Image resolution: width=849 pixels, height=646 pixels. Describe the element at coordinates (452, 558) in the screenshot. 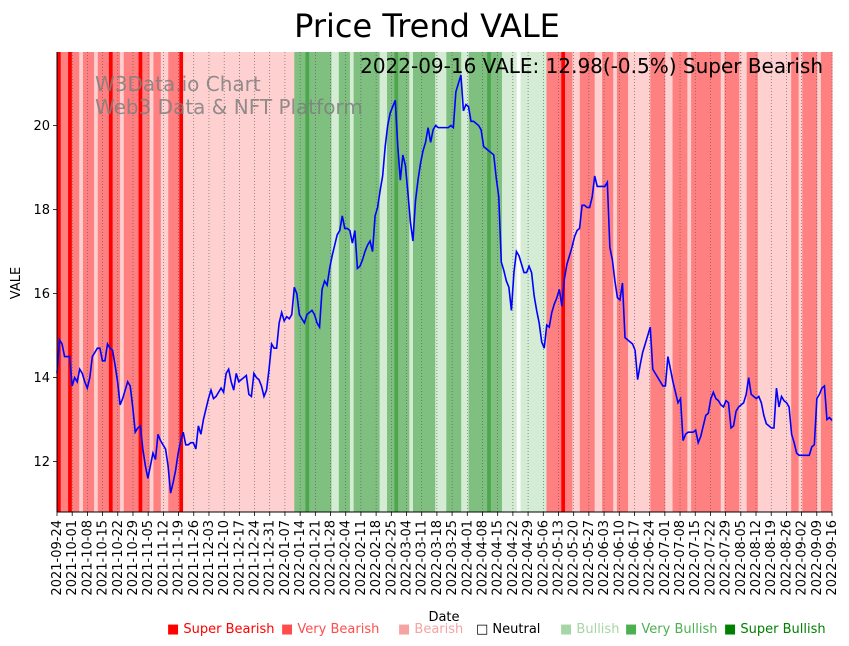

I see `x-tick-label: 2022-03-25` at that location.